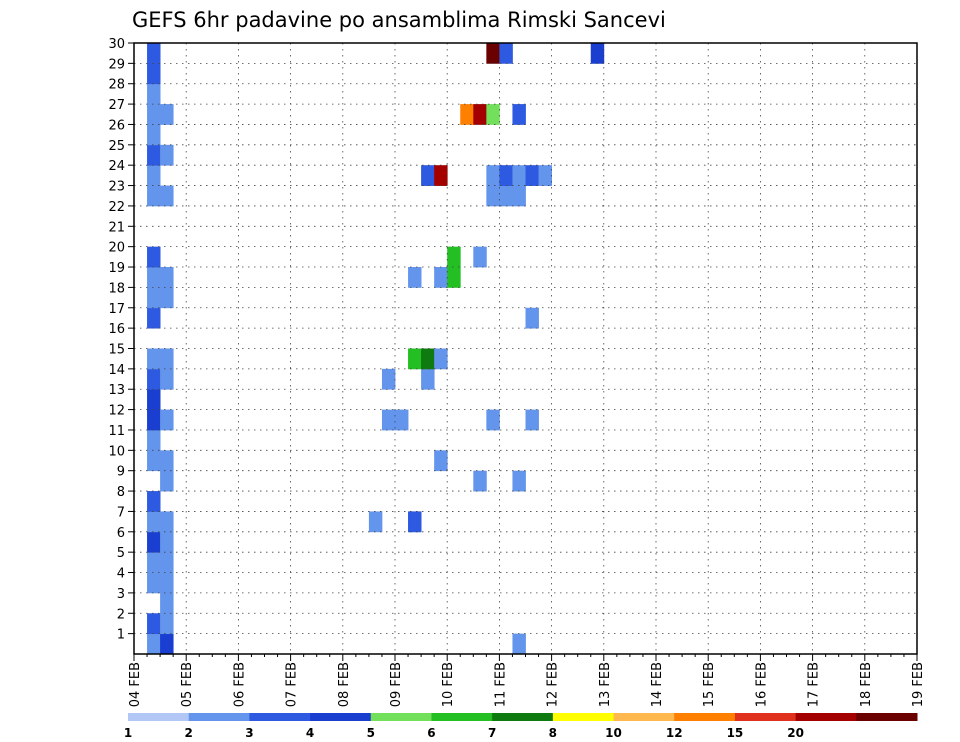 The width and height of the screenshot is (960, 742). What do you see at coordinates (121, 553) in the screenshot?
I see `y-tick-label: 5` at bounding box center [121, 553].